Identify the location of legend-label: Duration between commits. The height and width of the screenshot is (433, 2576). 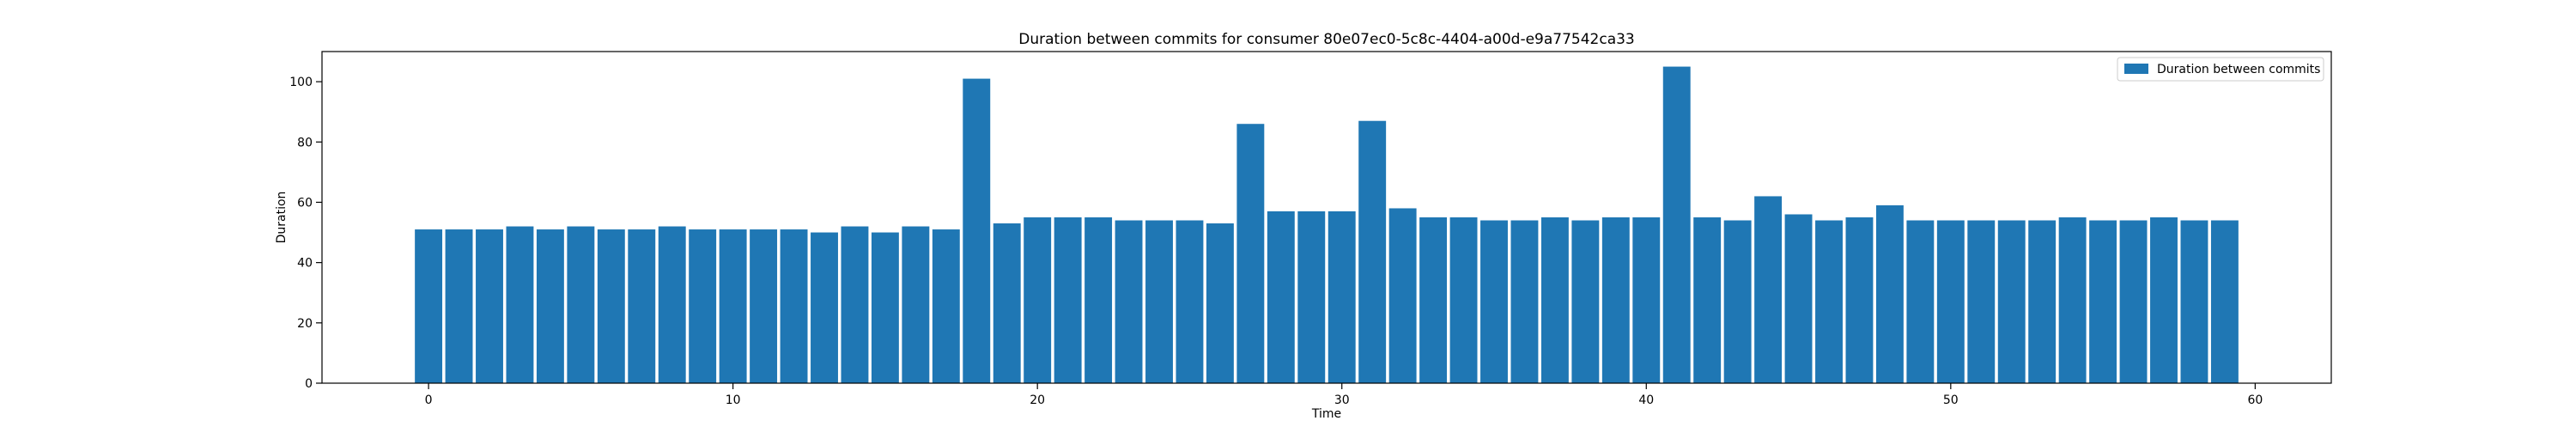
(2238, 69).